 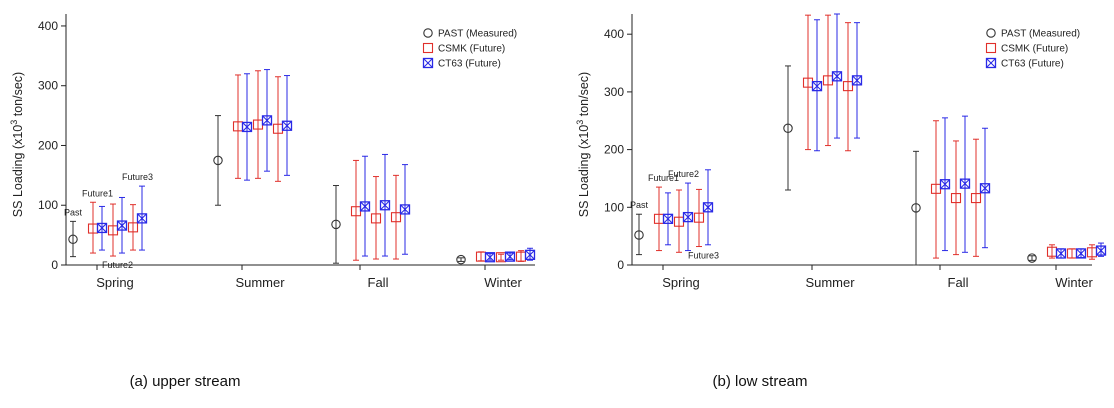 I want to click on period-annotation: Future1, so click(x=97, y=193).